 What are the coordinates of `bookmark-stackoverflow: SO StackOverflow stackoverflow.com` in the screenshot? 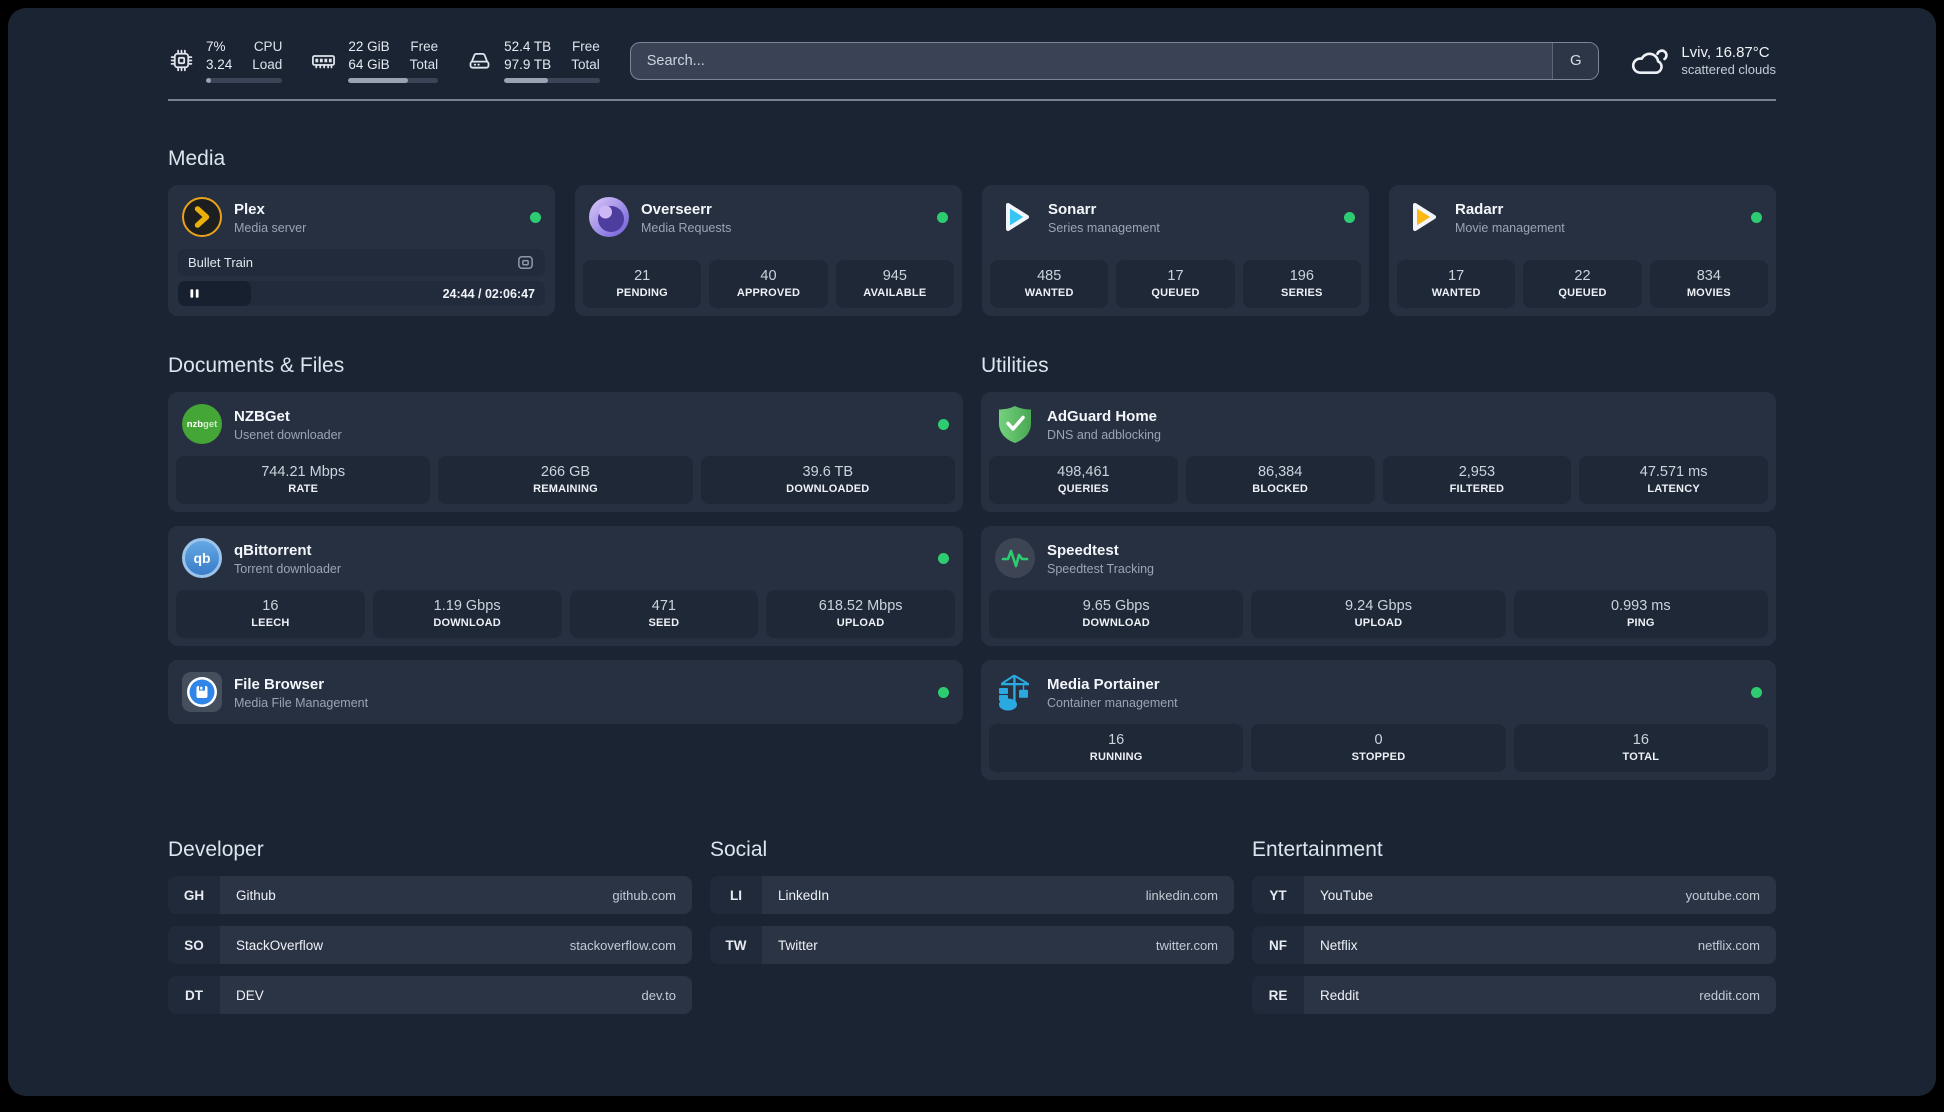 It's located at (430, 945).